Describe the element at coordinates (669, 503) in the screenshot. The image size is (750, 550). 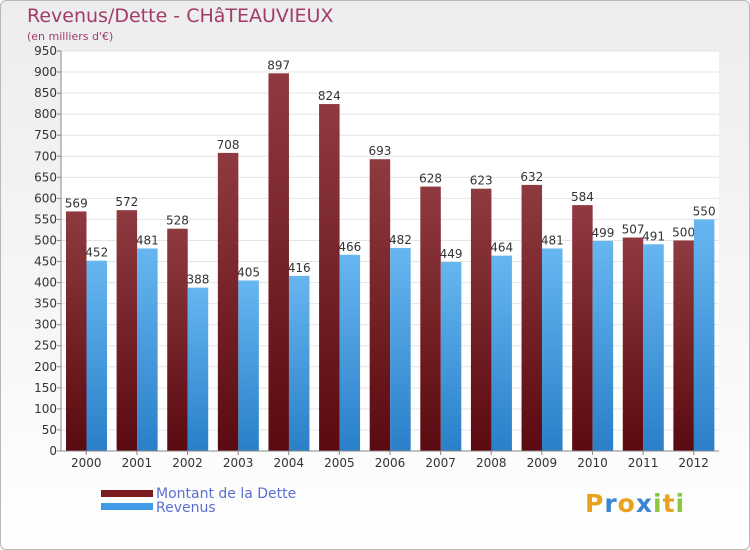
I see `logo-letter: t` at that location.